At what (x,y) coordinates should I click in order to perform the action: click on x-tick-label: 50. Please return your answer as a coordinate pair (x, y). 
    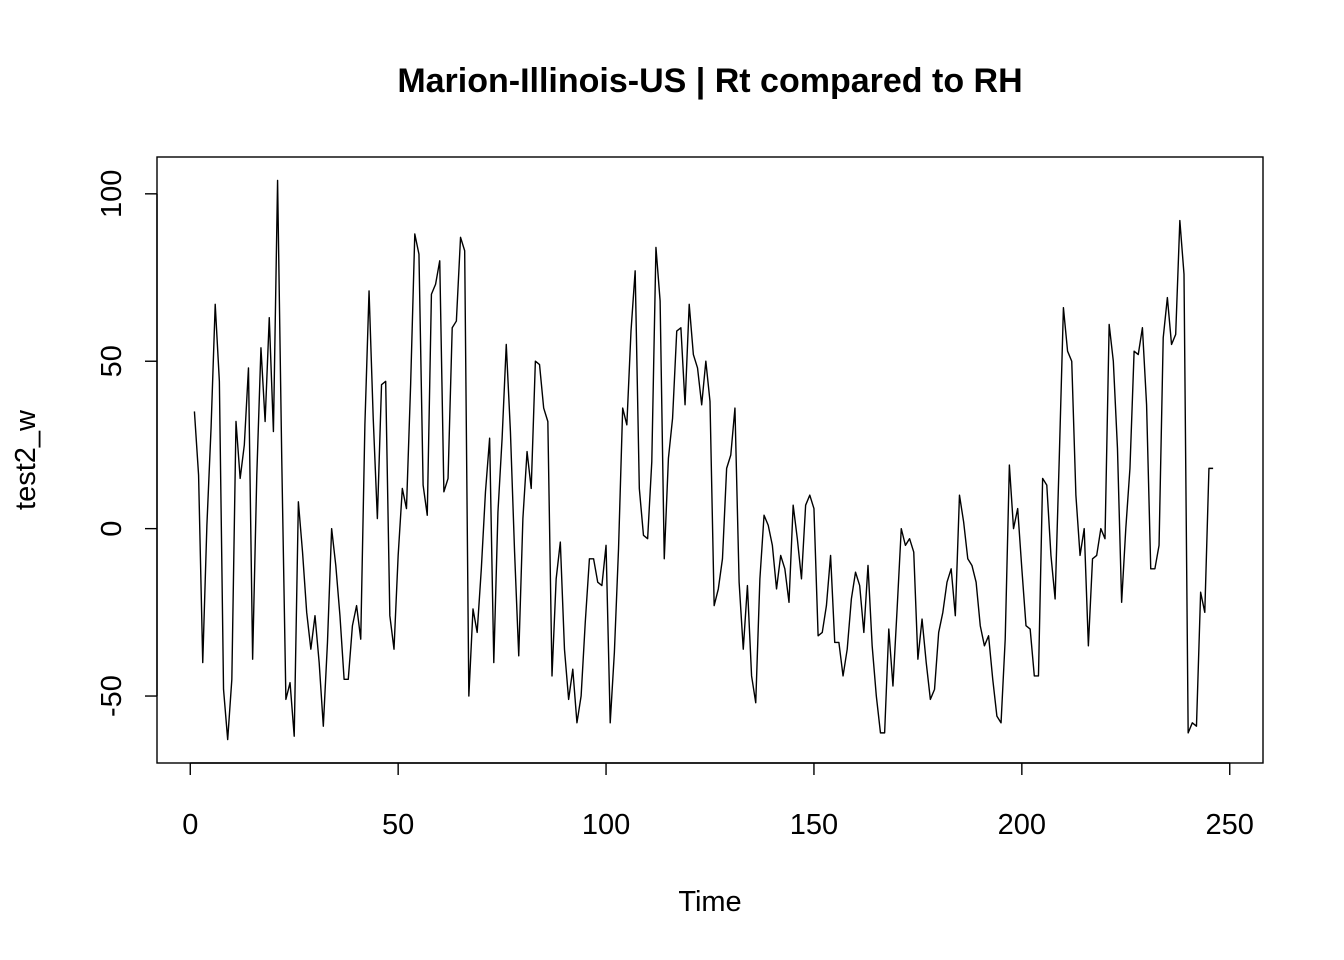
    Looking at the image, I should click on (398, 825).